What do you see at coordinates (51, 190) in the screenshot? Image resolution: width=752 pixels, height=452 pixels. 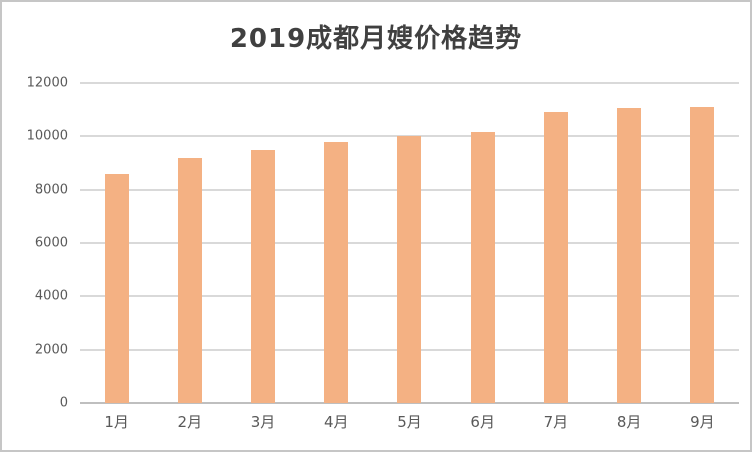 I see `y-tick-label: 8000` at bounding box center [51, 190].